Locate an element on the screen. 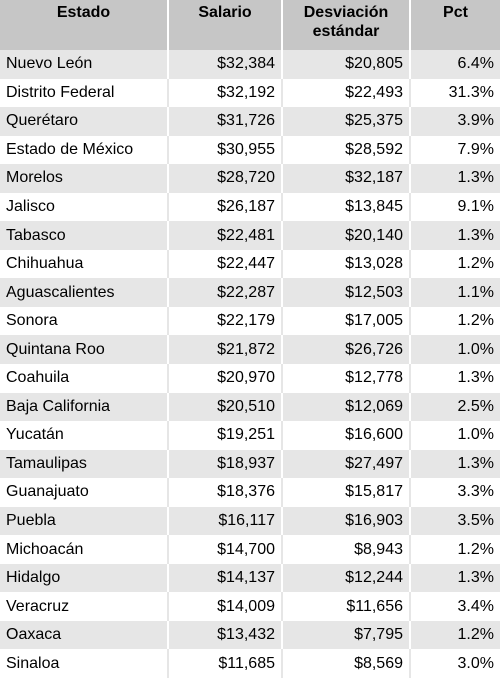  table-cell: $8,569 is located at coordinates (345, 663).